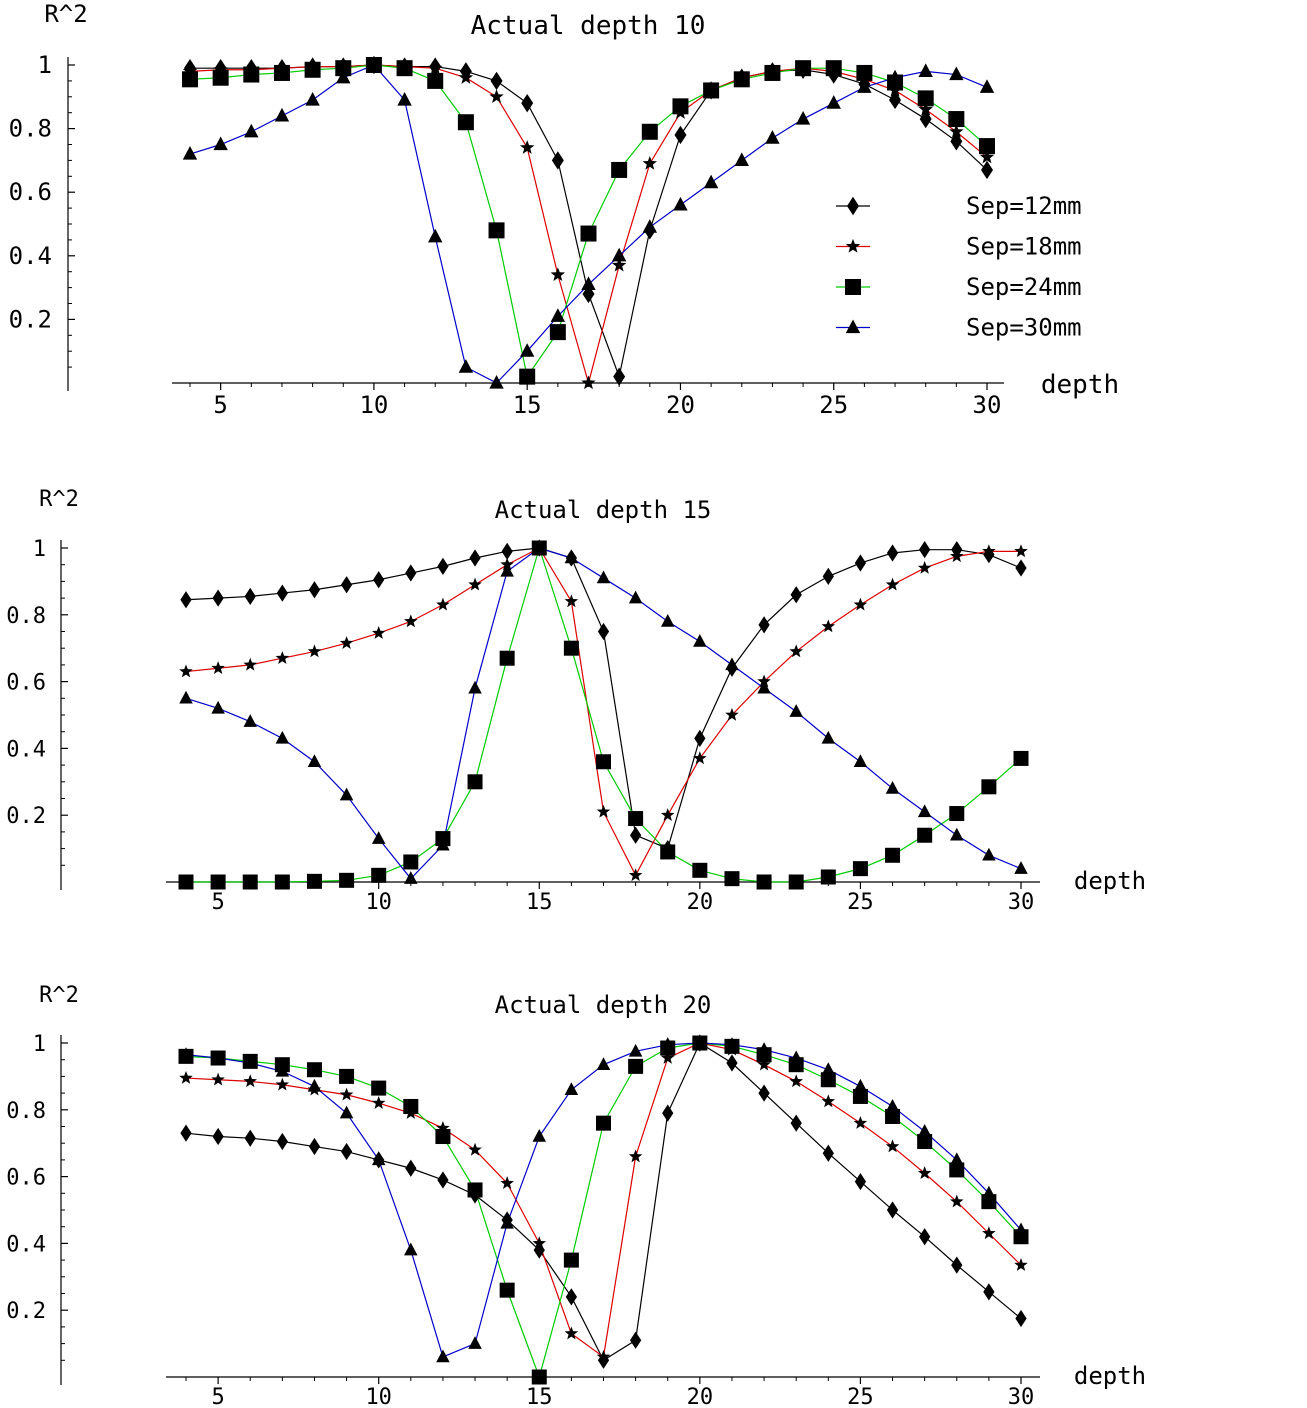  I want to click on chart-legend: Sep=12mm Sep=18mm Sep=24mm Sep=30mm, so click(959, 267).